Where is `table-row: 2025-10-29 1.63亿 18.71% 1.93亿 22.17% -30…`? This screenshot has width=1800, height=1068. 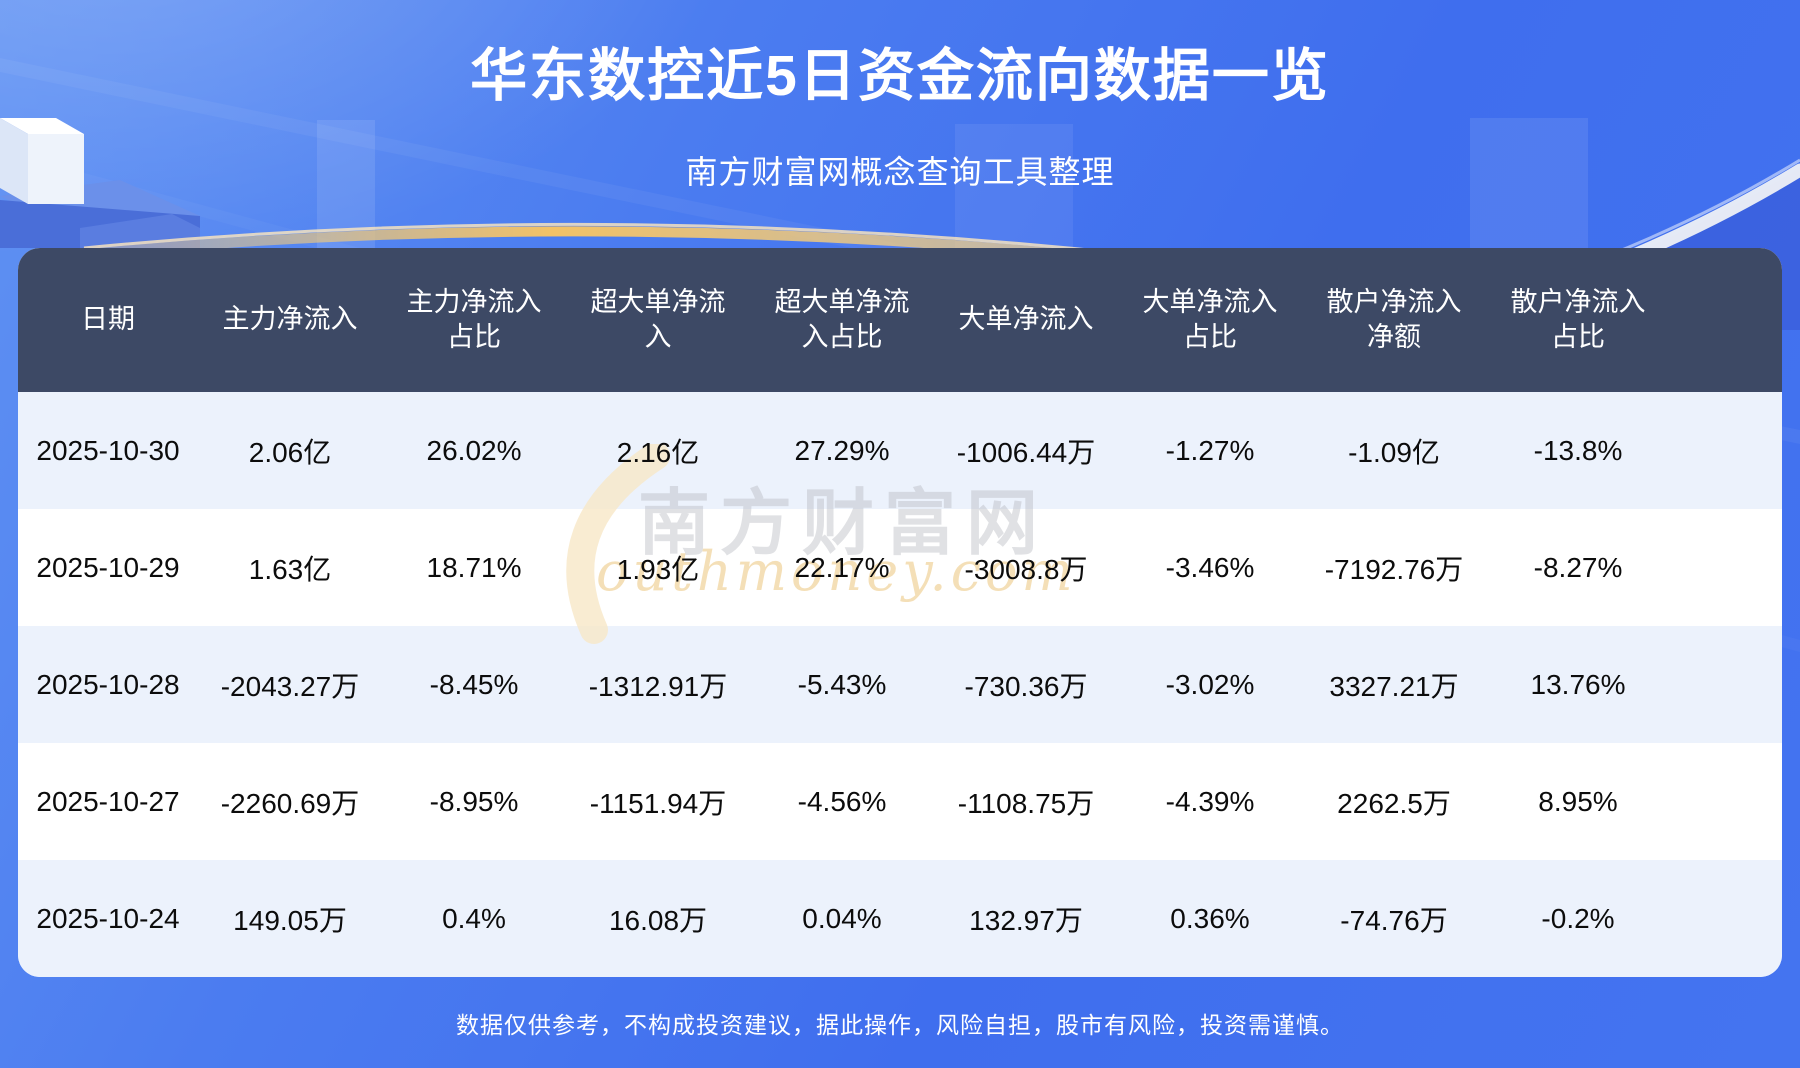 table-row: 2025-10-29 1.63亿 18.71% 1.93亿 22.17% -30… is located at coordinates (900, 567).